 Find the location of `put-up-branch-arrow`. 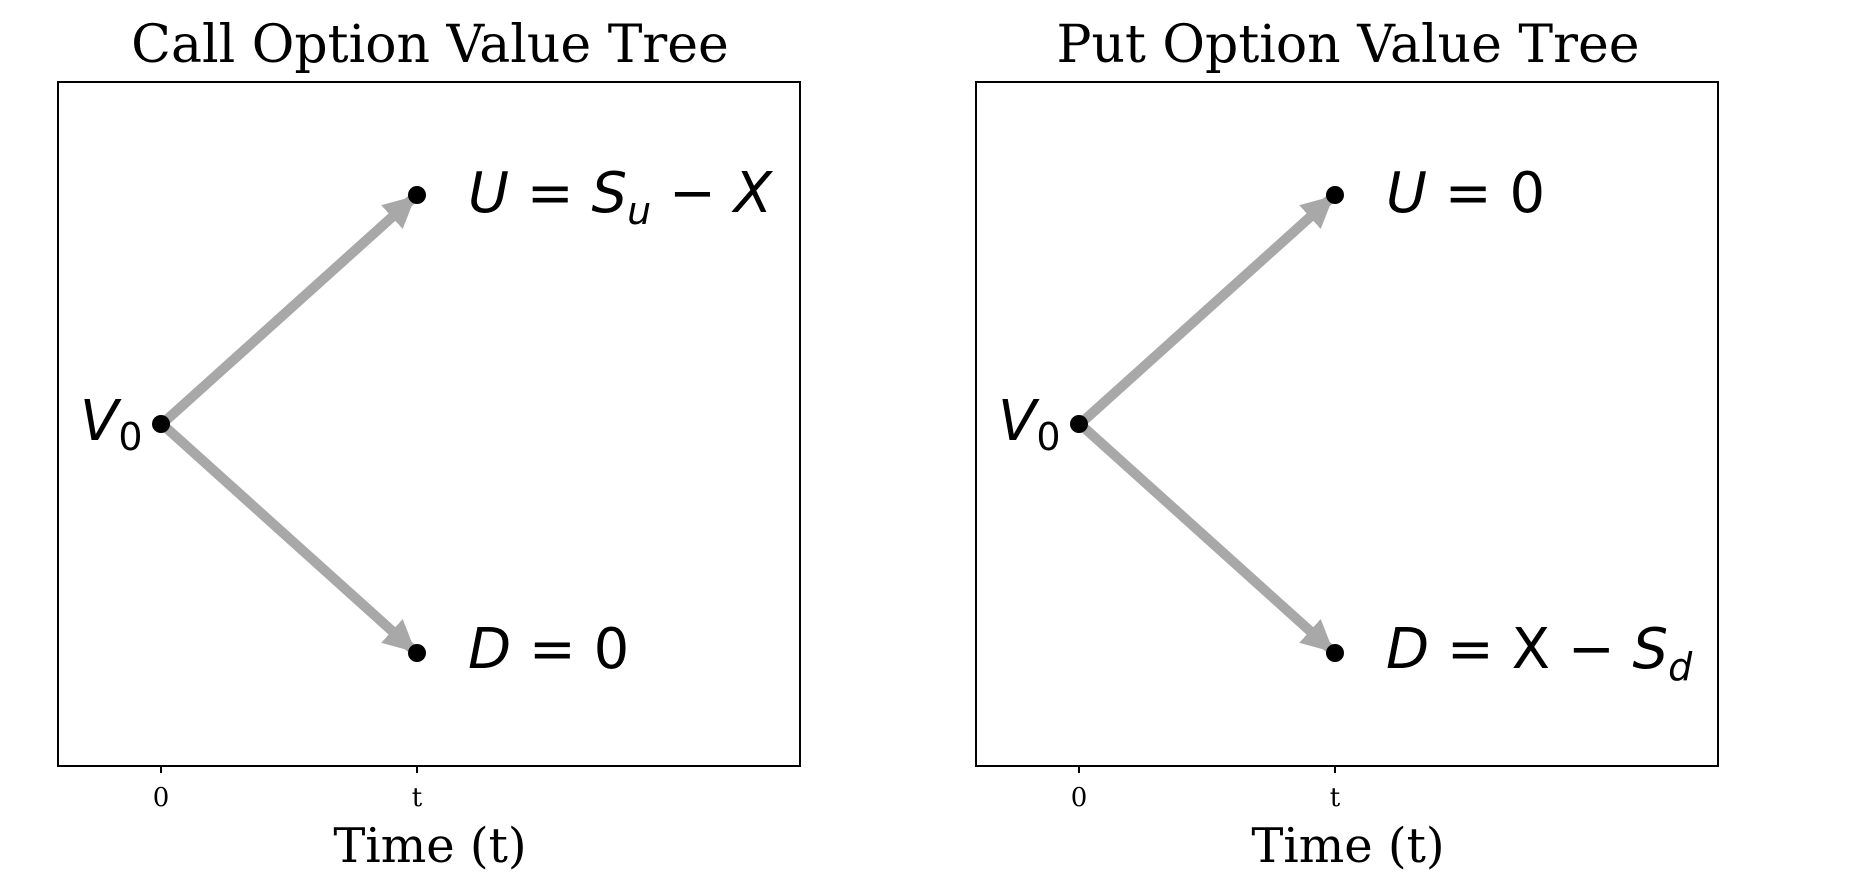

put-up-branch-arrow is located at coordinates (1205, 311).